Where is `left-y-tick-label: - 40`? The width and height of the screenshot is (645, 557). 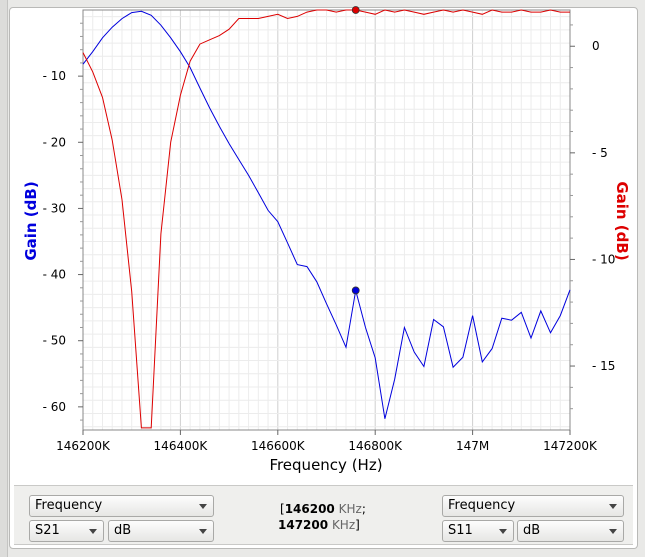
left-y-tick-label: - 40 is located at coordinates (54, 275).